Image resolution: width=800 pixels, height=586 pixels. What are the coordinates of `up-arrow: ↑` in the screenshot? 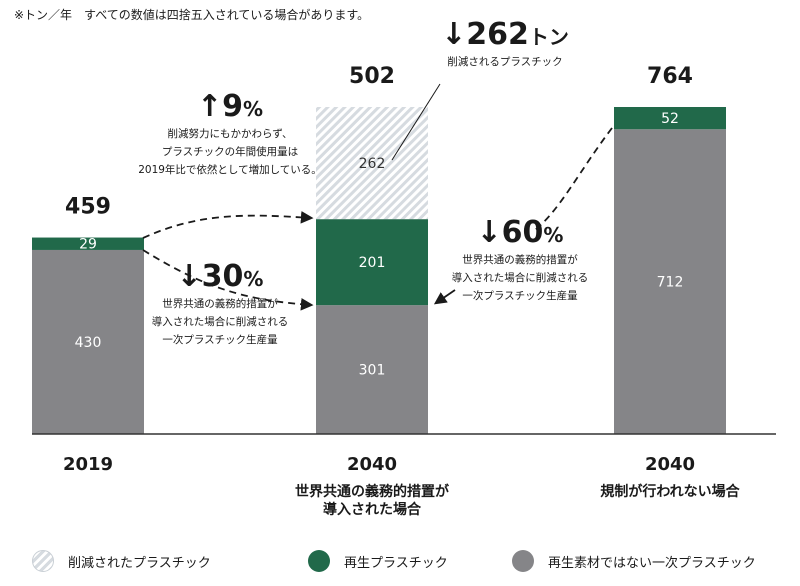 It's located at (209, 106).